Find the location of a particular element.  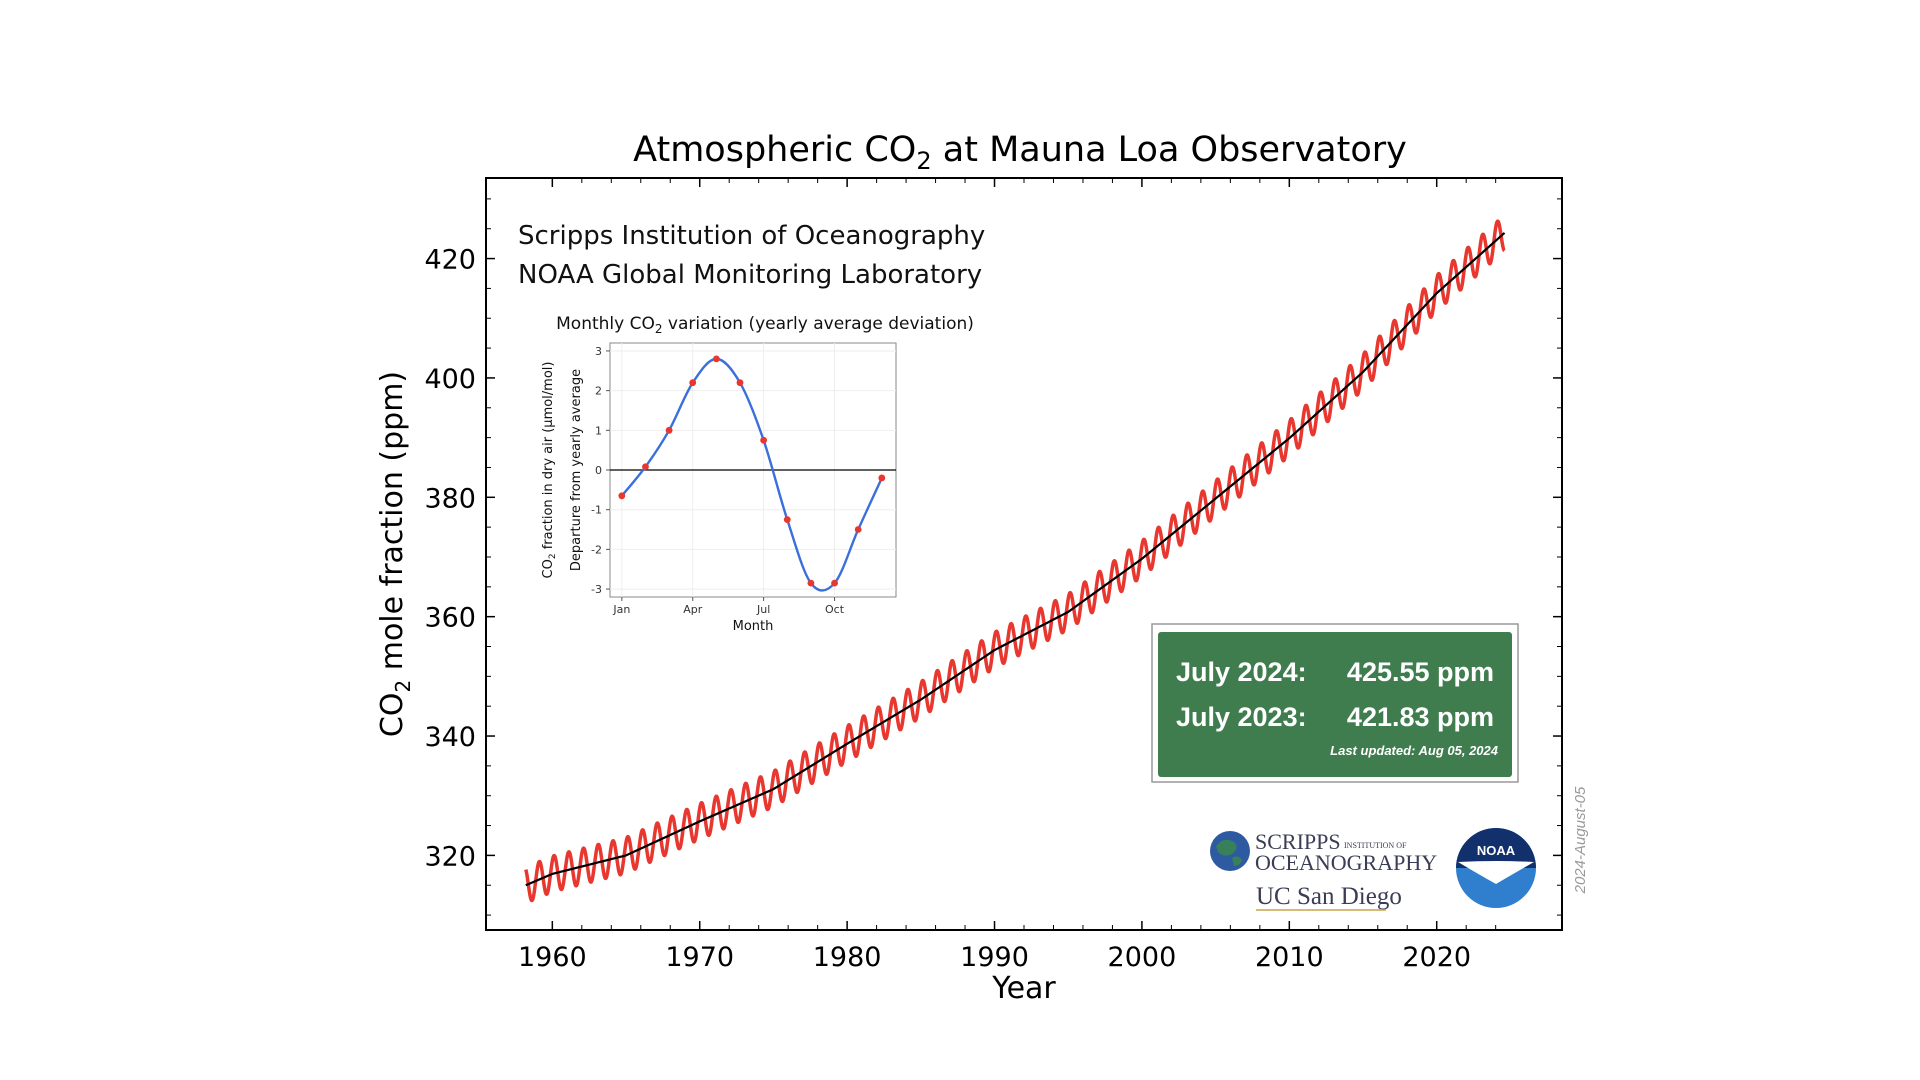

reading-value-2024: 425.55 ppm is located at coordinates (1420, 672).